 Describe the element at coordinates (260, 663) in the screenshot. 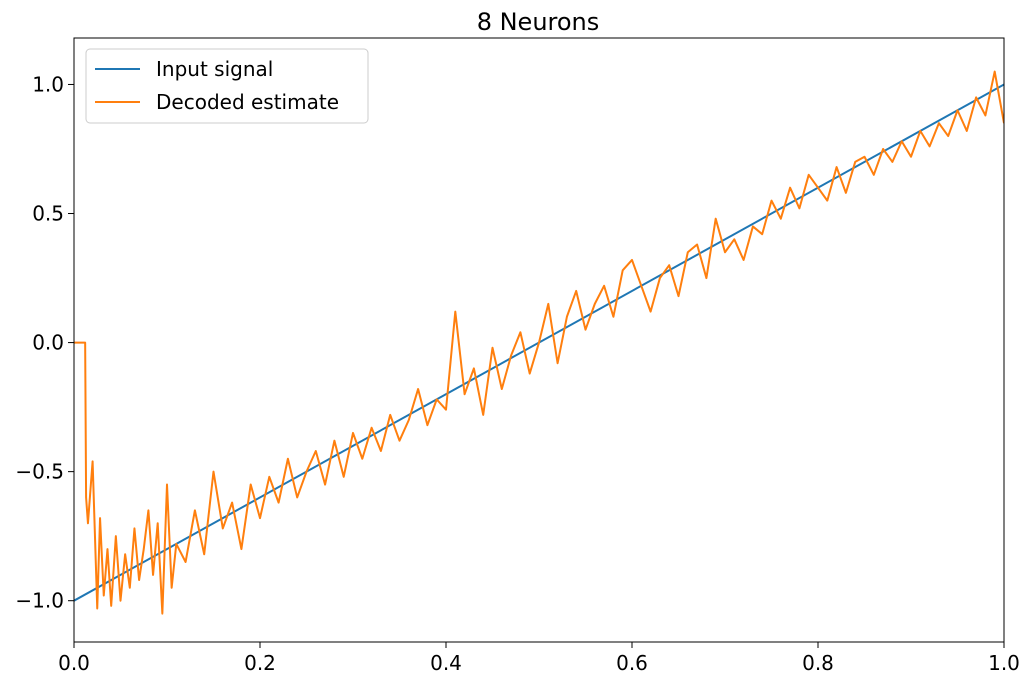

I see `x-tick-label: 0.2` at that location.